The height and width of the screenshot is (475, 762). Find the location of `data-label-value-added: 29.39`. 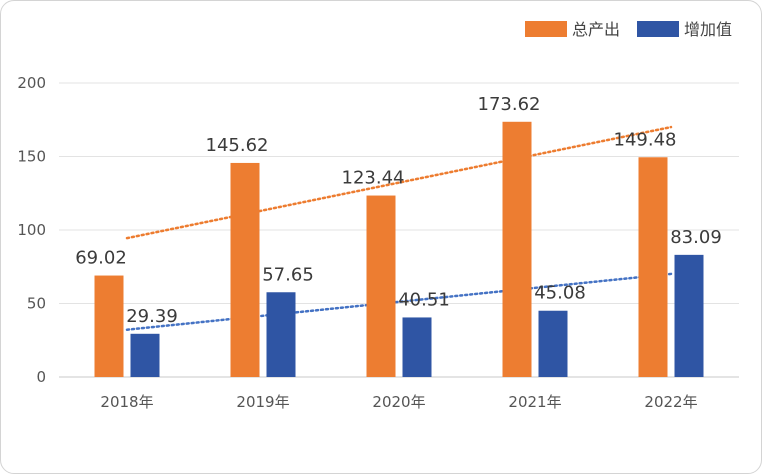

data-label-value-added: 29.39 is located at coordinates (152, 316).